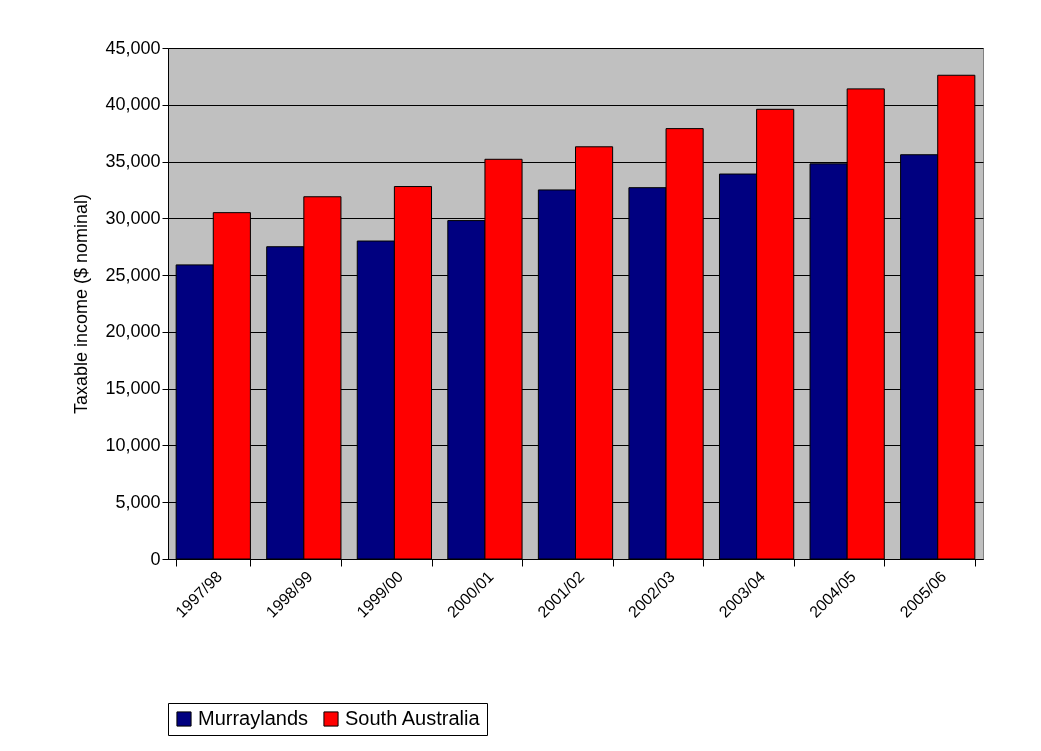 The height and width of the screenshot is (751, 1041). I want to click on y-tick-label: 40,000, so click(133, 104).